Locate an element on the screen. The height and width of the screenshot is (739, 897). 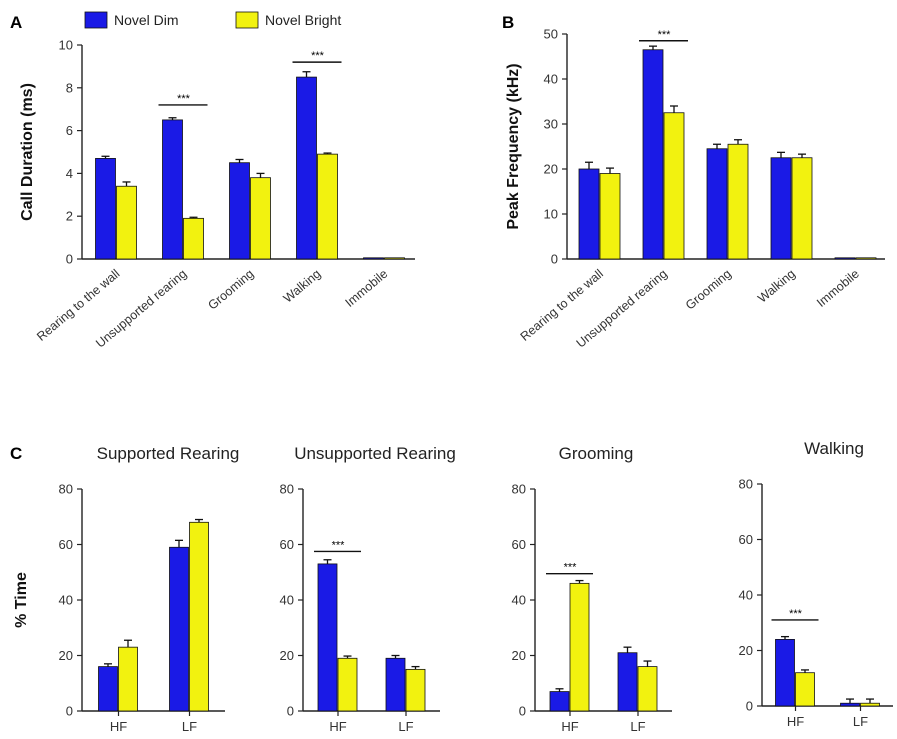
y-axis-label: % Time is located at coordinates (21, 600).